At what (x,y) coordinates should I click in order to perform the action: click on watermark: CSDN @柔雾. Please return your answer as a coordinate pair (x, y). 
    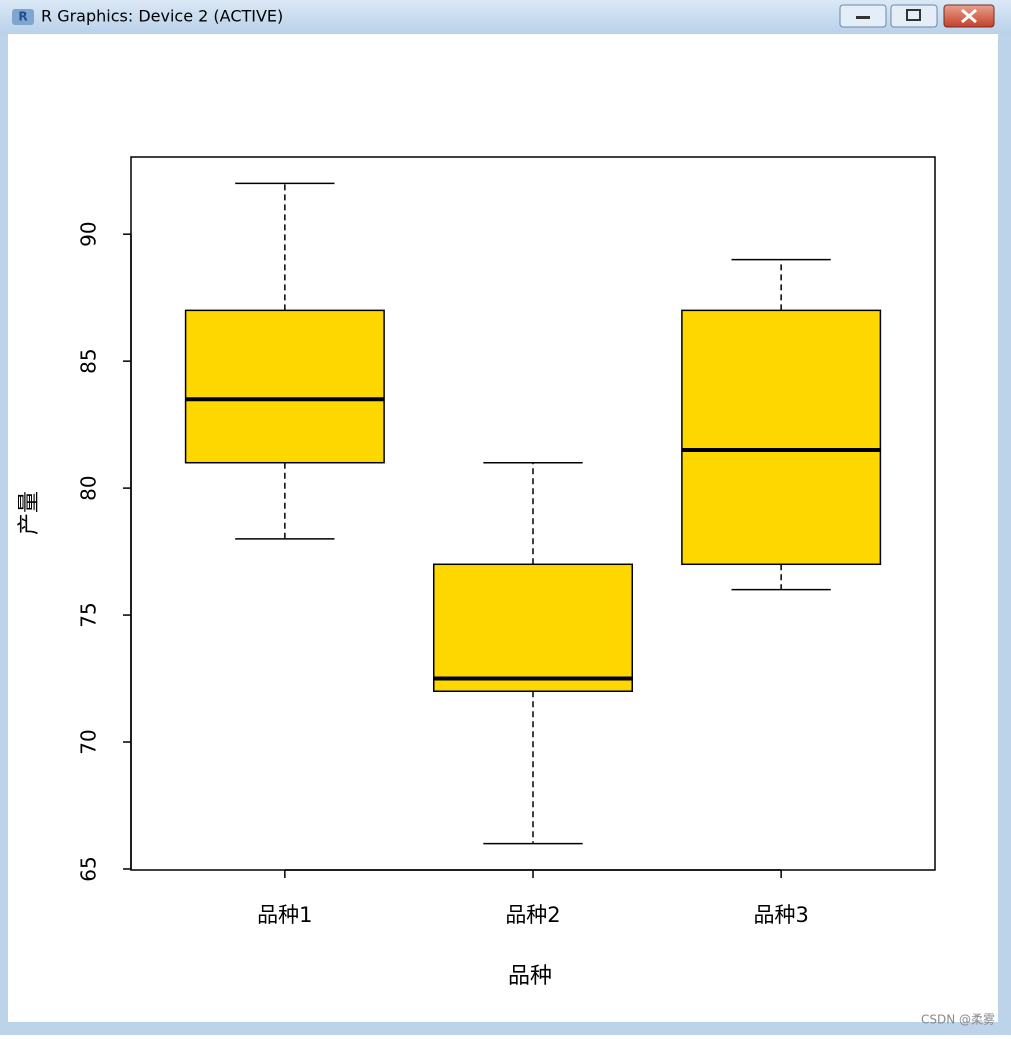
    Looking at the image, I should click on (958, 1020).